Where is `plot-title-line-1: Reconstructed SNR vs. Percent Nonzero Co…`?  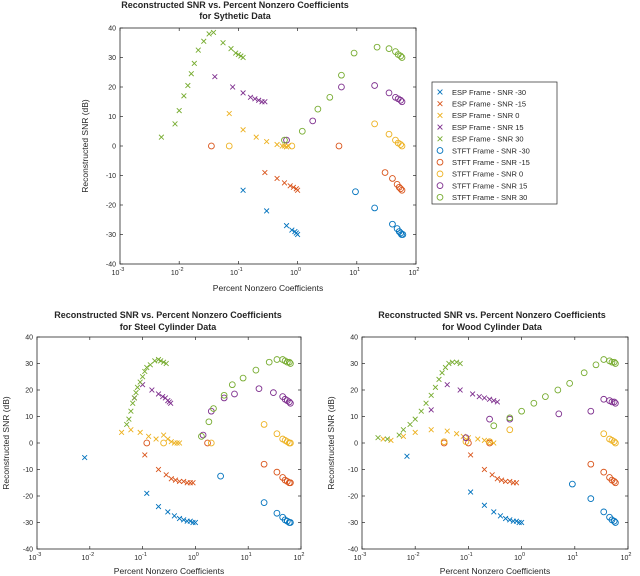
plot-title-line-1: Reconstructed SNR vs. Percent Nonzero Co… is located at coordinates (235, 5).